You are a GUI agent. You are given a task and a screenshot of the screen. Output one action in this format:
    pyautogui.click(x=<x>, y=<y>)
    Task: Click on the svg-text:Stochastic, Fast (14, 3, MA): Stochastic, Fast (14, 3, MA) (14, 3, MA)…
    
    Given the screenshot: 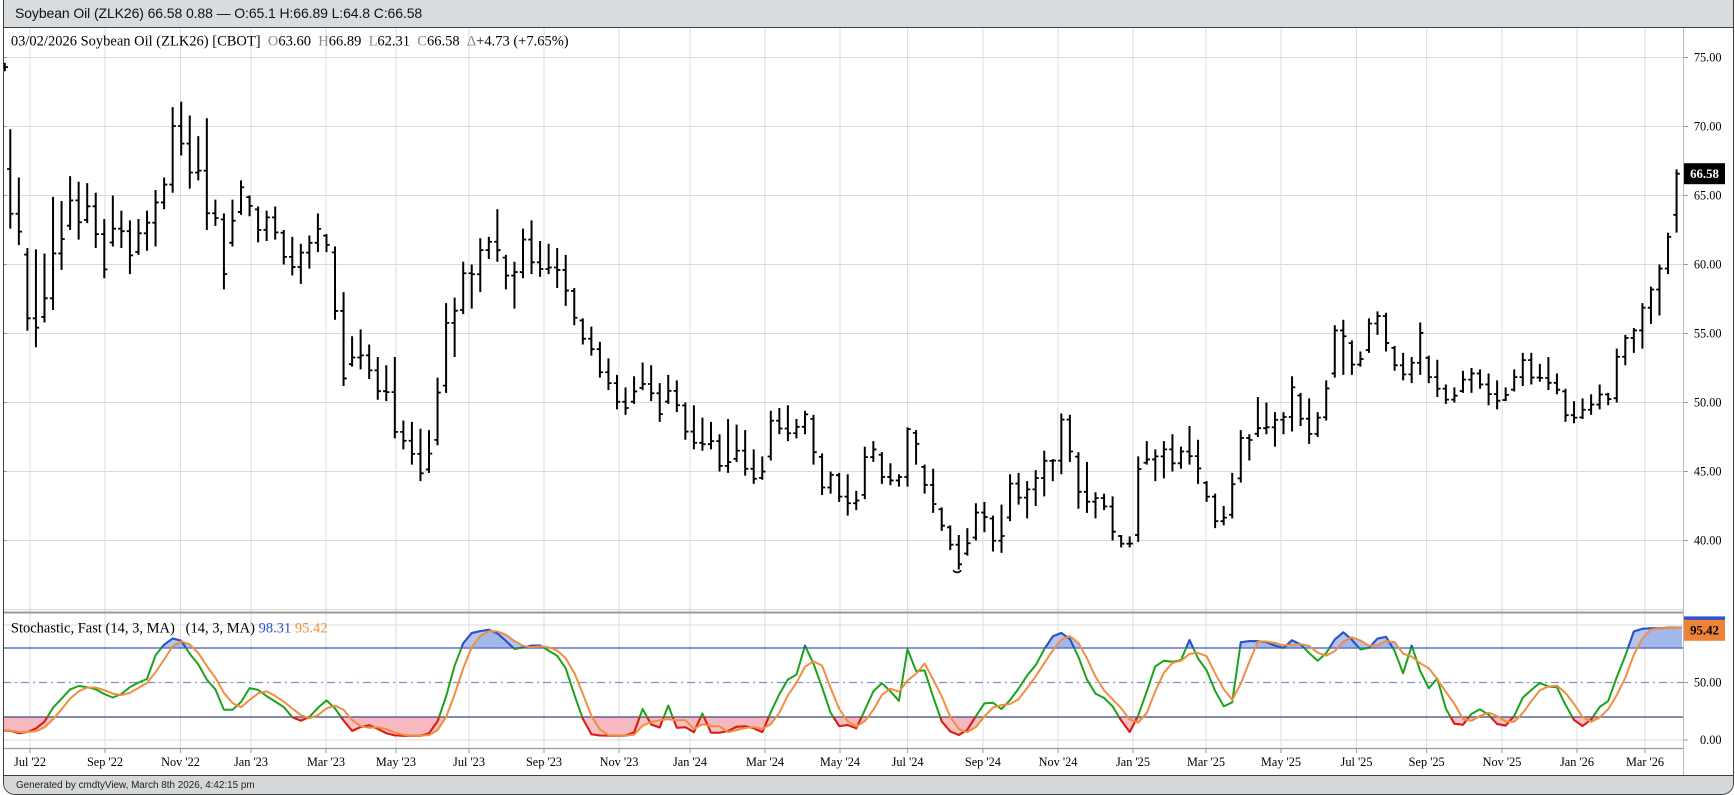 What is the action you would take?
    pyautogui.click(x=168, y=628)
    